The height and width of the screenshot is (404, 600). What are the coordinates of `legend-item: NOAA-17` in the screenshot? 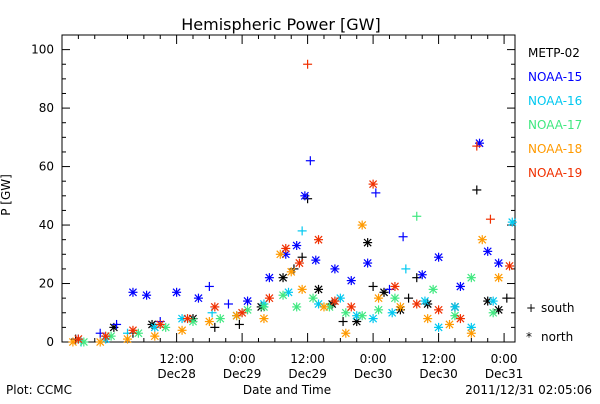 It's located at (555, 125).